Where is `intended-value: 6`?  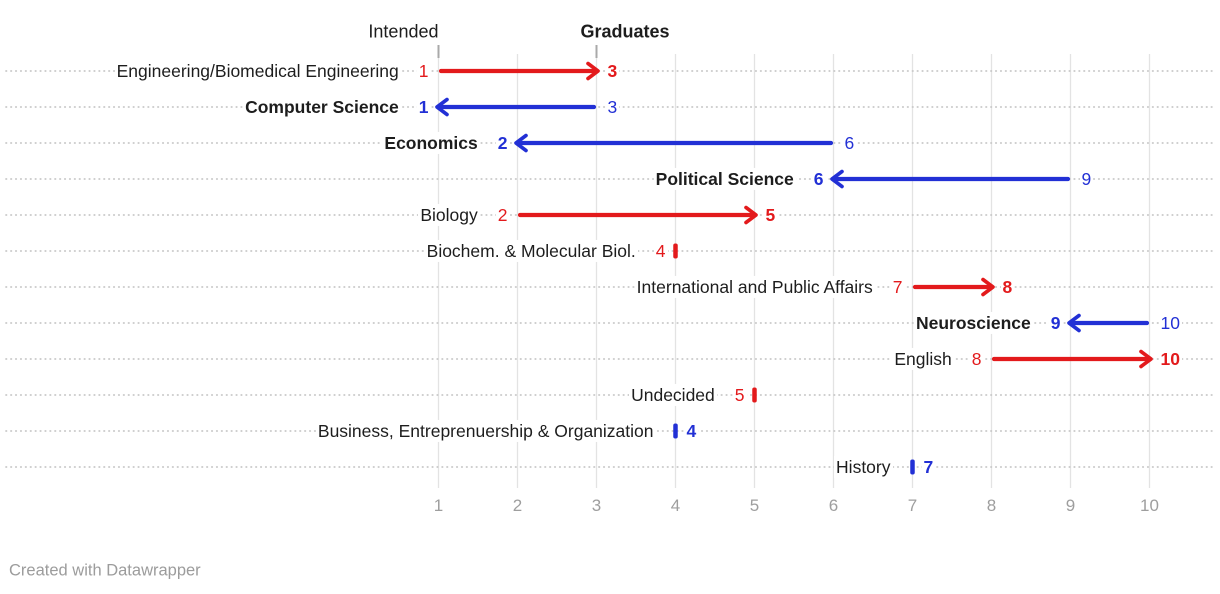
intended-value: 6 is located at coordinates (849, 143).